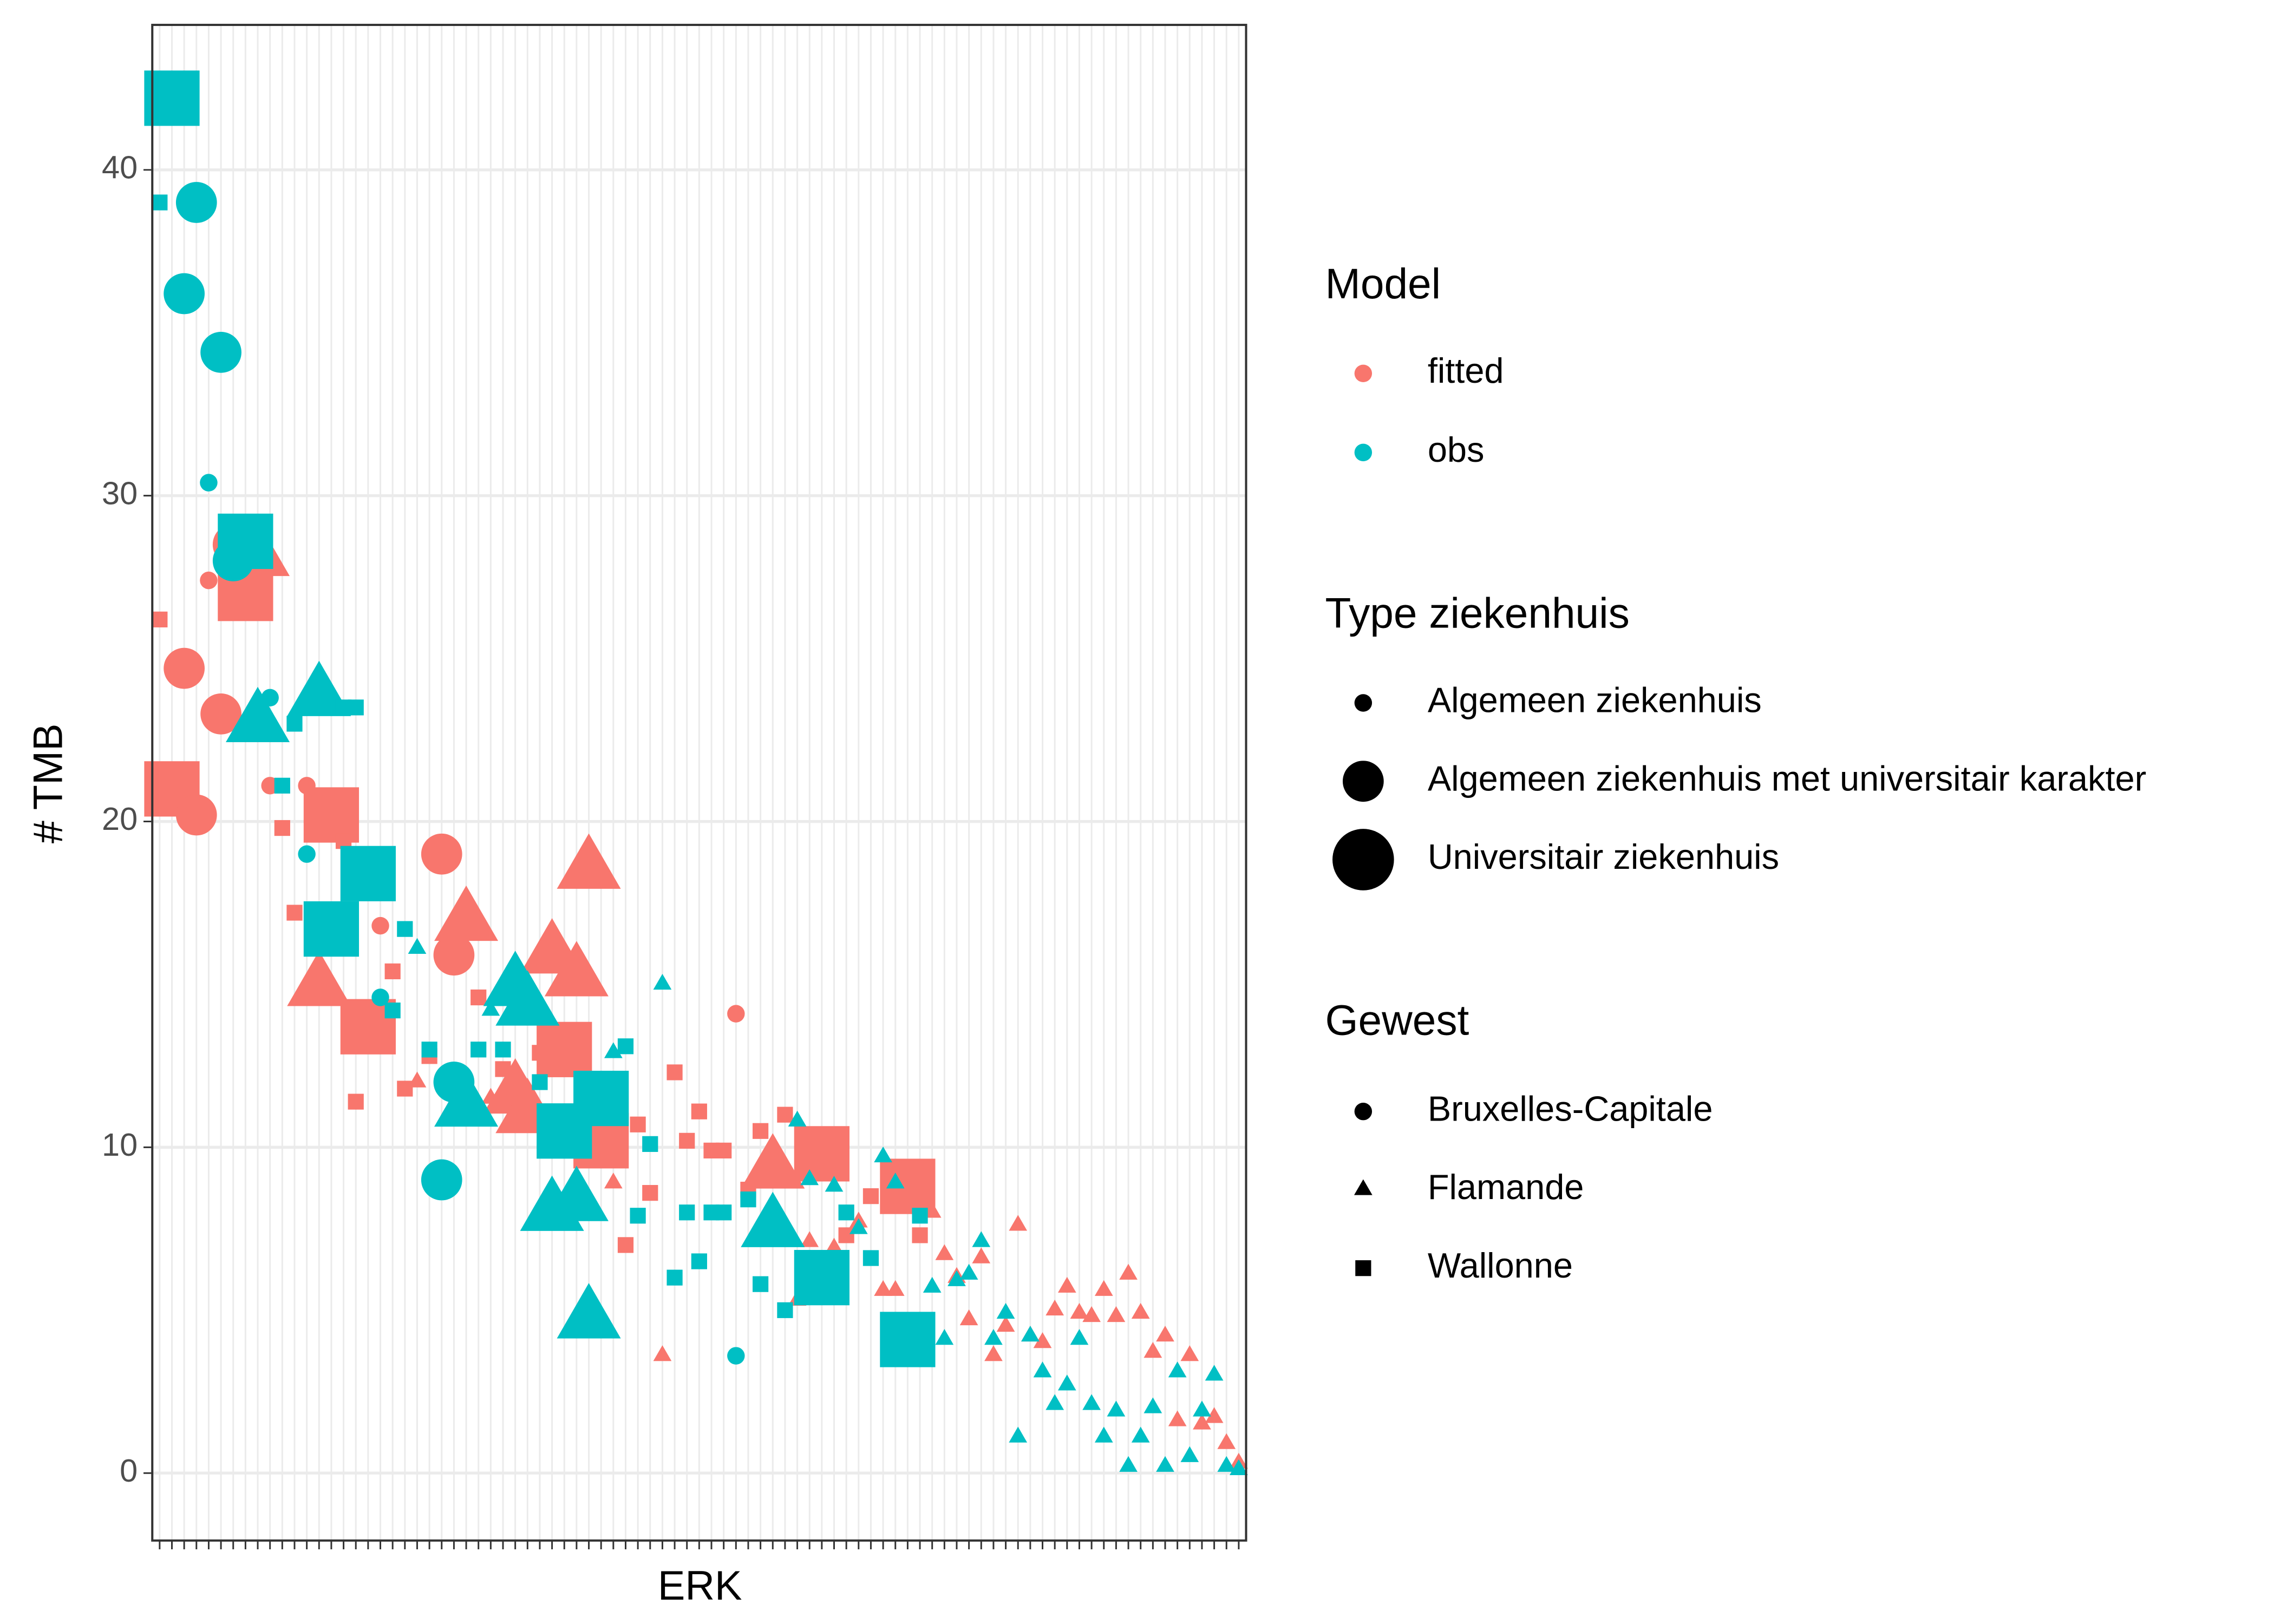 This screenshot has width=2274, height=1624. I want to click on legend-title: Type ziekenhuis, so click(1477, 614).